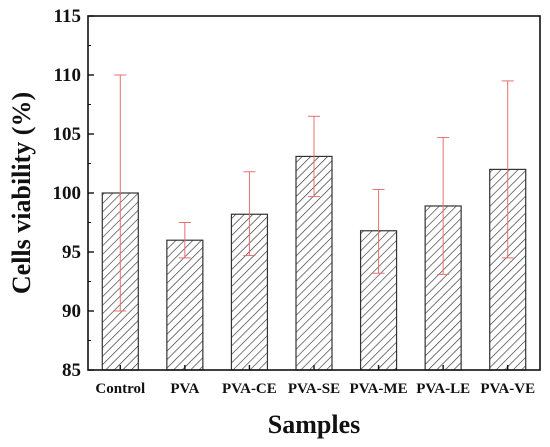 This screenshot has width=550, height=447. I want to click on y-tick-label: 95, so click(71, 252).